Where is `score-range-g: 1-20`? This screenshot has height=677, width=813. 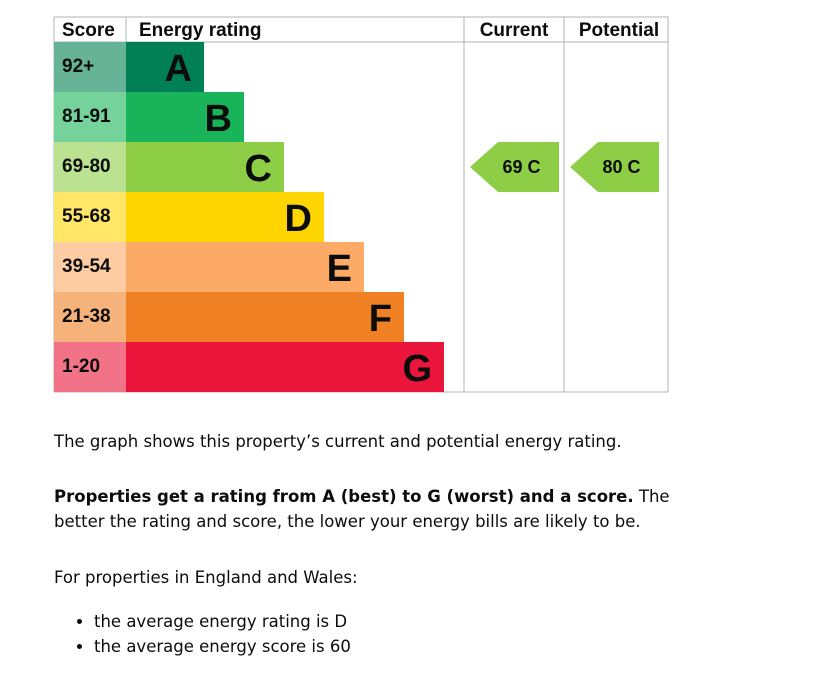 score-range-g: 1-20 is located at coordinates (81, 366).